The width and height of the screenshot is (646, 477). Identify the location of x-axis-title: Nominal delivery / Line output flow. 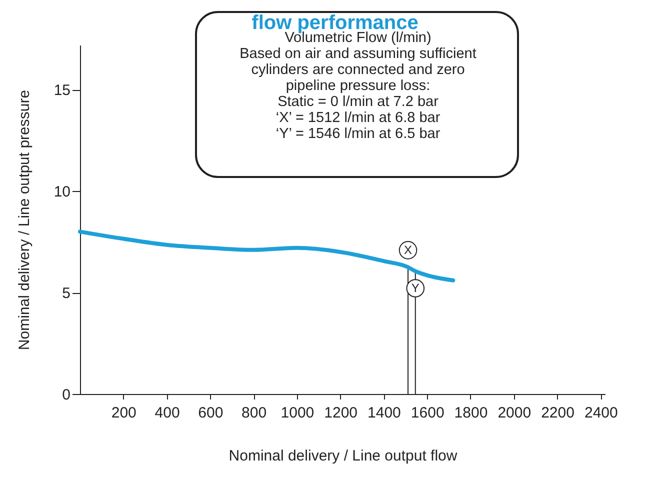
(343, 456).